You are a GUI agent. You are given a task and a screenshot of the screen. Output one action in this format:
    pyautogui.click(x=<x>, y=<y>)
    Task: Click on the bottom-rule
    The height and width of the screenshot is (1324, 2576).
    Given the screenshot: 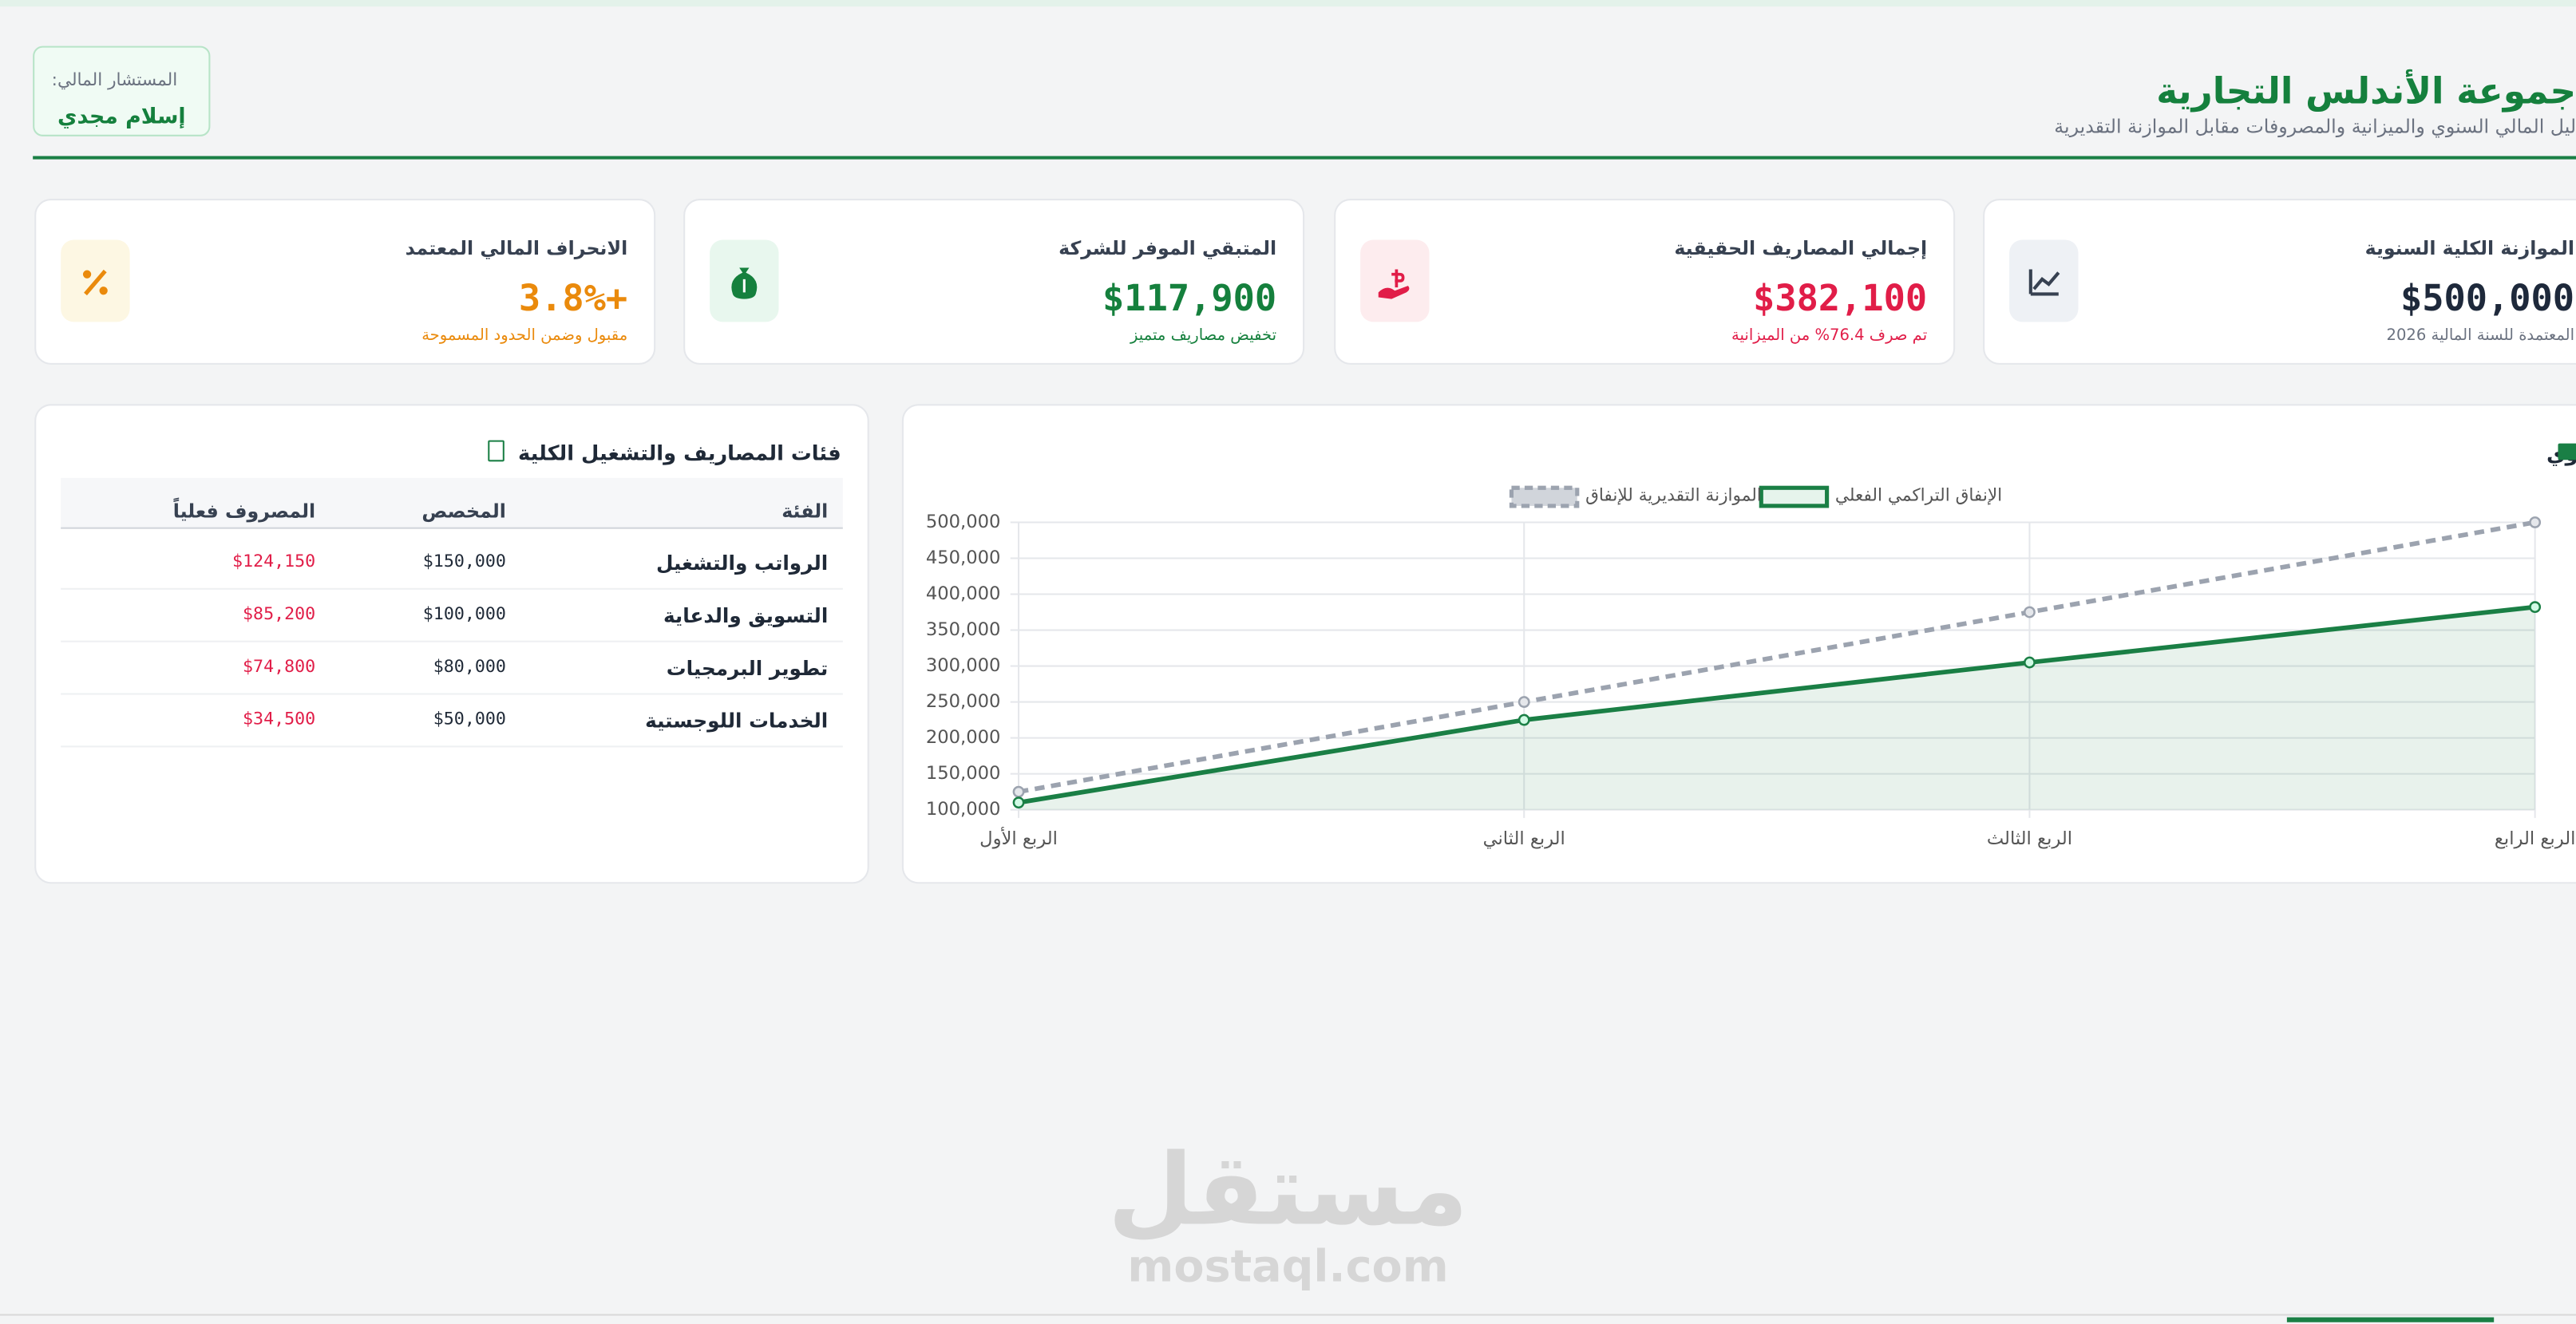 What is the action you would take?
    pyautogui.click(x=1288, y=1315)
    